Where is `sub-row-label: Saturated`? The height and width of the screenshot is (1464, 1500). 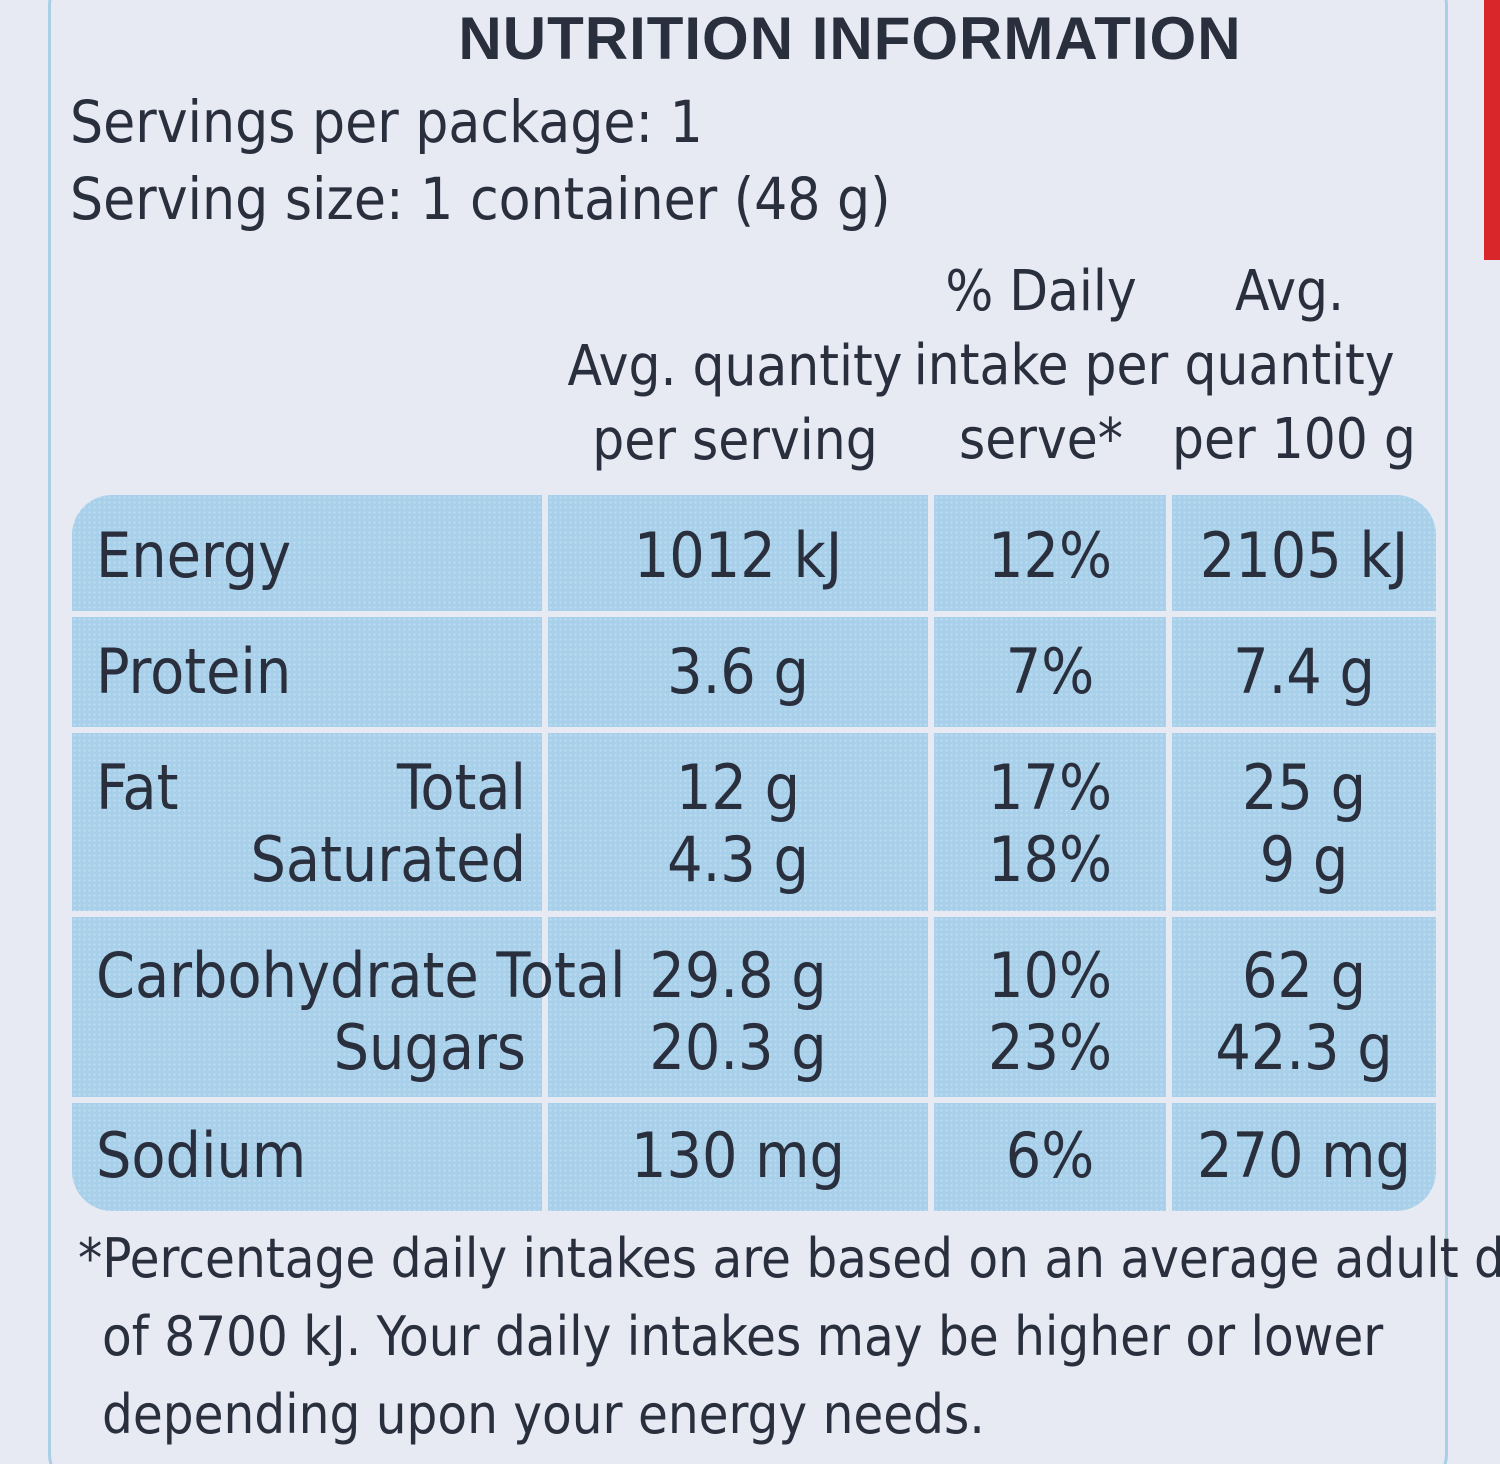 sub-row-label: Saturated is located at coordinates (388, 859).